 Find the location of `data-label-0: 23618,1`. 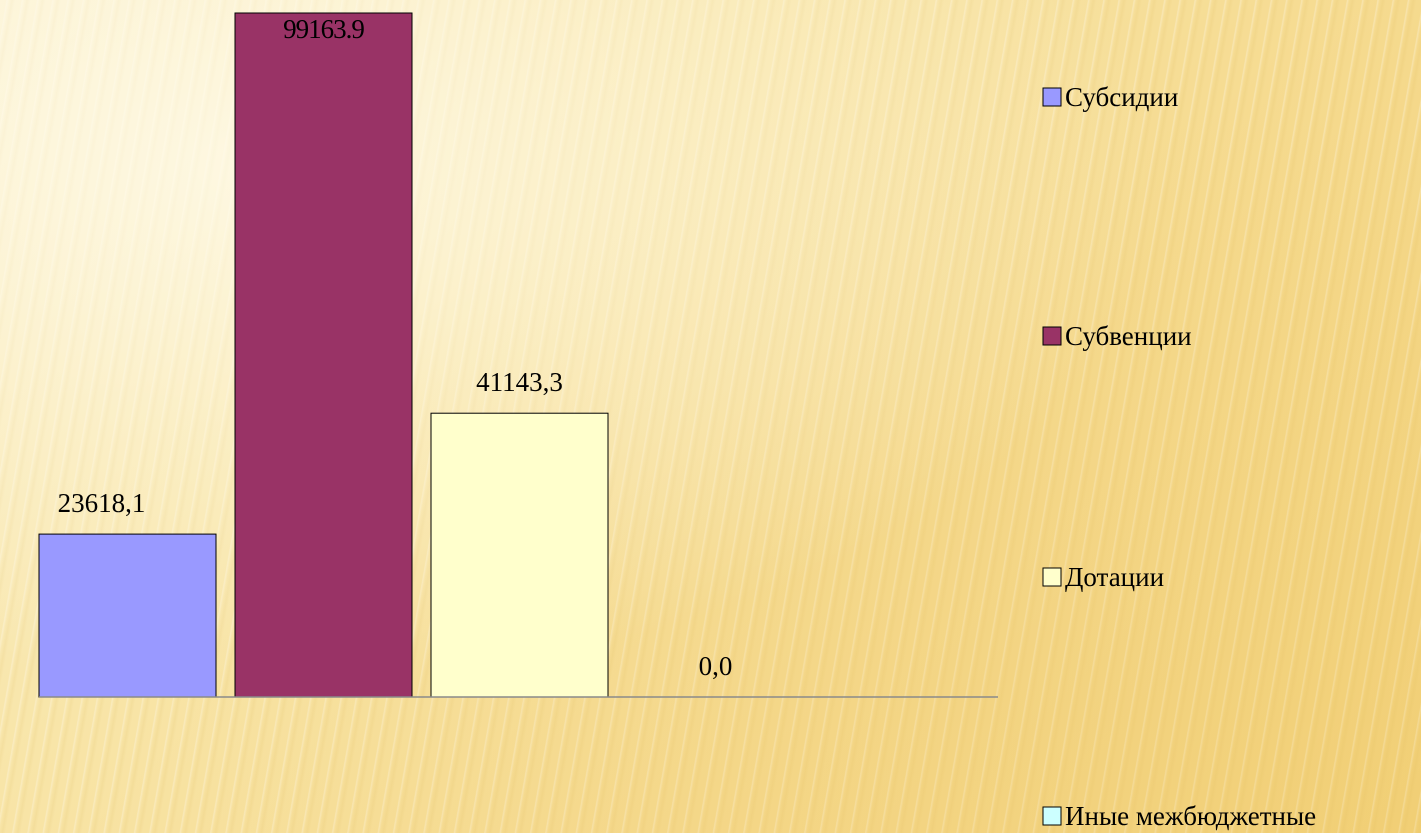

data-label-0: 23618,1 is located at coordinates (102, 503).